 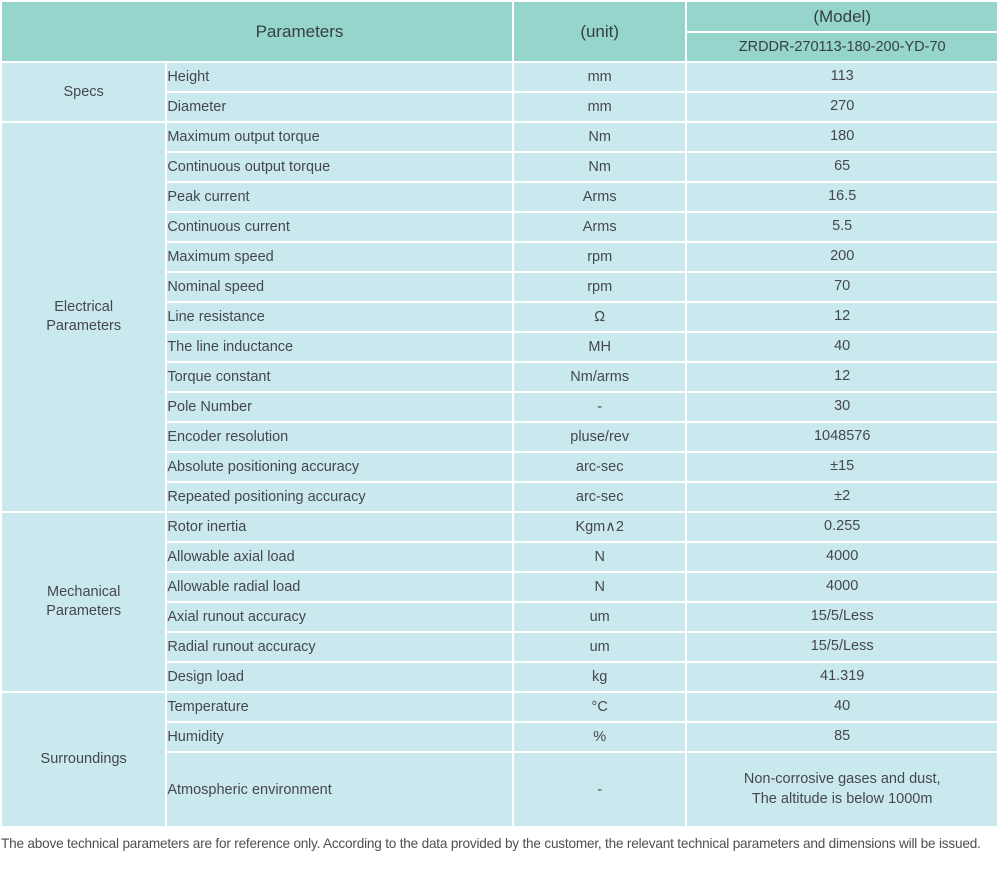 What do you see at coordinates (340, 377) in the screenshot?
I see `param-cell: Torque constant` at bounding box center [340, 377].